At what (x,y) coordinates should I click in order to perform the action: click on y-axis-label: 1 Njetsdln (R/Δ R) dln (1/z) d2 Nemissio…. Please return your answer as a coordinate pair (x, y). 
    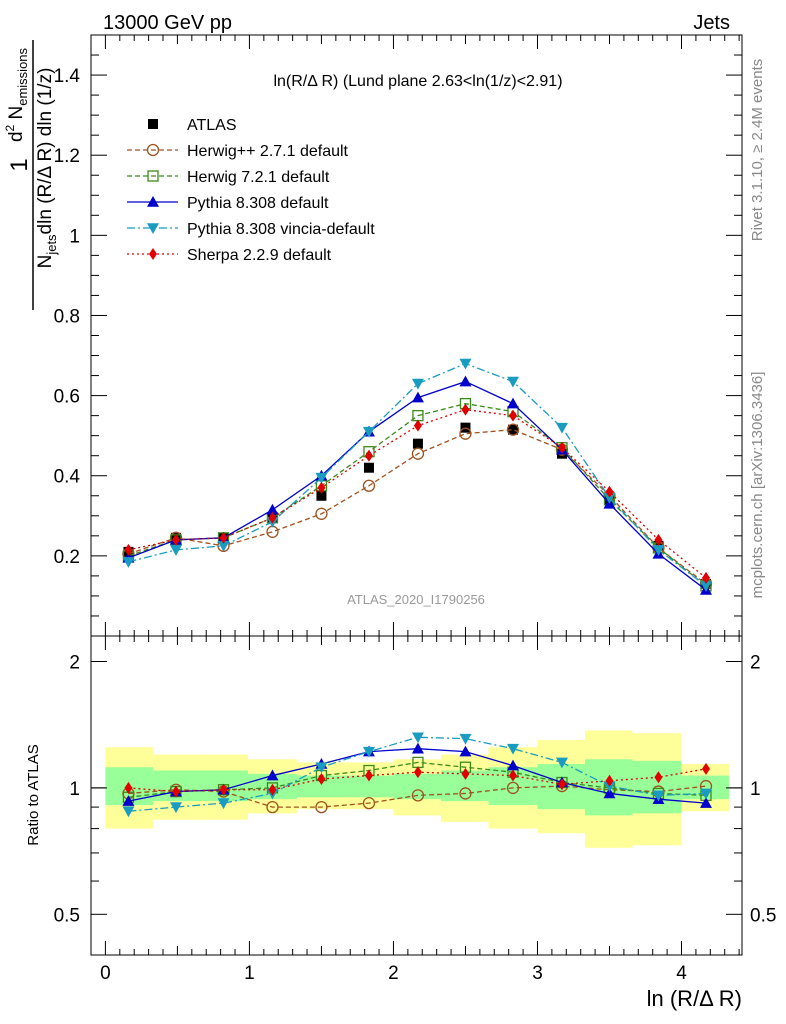
    Looking at the image, I should click on (31, 175).